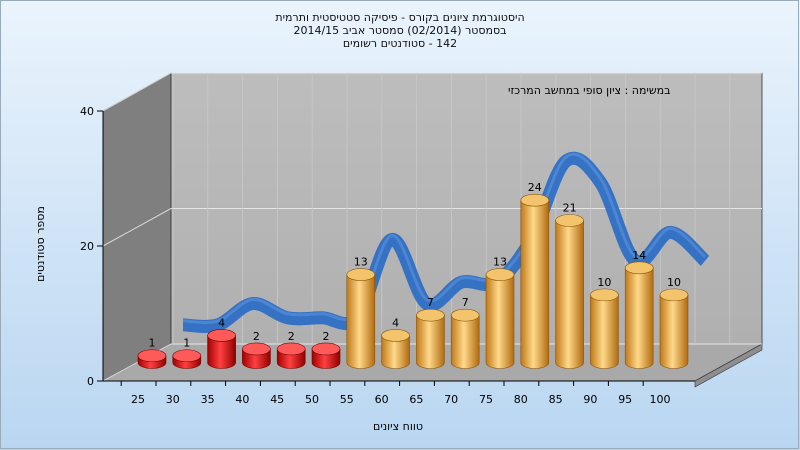 This screenshot has height=450, width=800. Describe the element at coordinates (535, 187) in the screenshot. I see `bar-value-label: 24` at that location.